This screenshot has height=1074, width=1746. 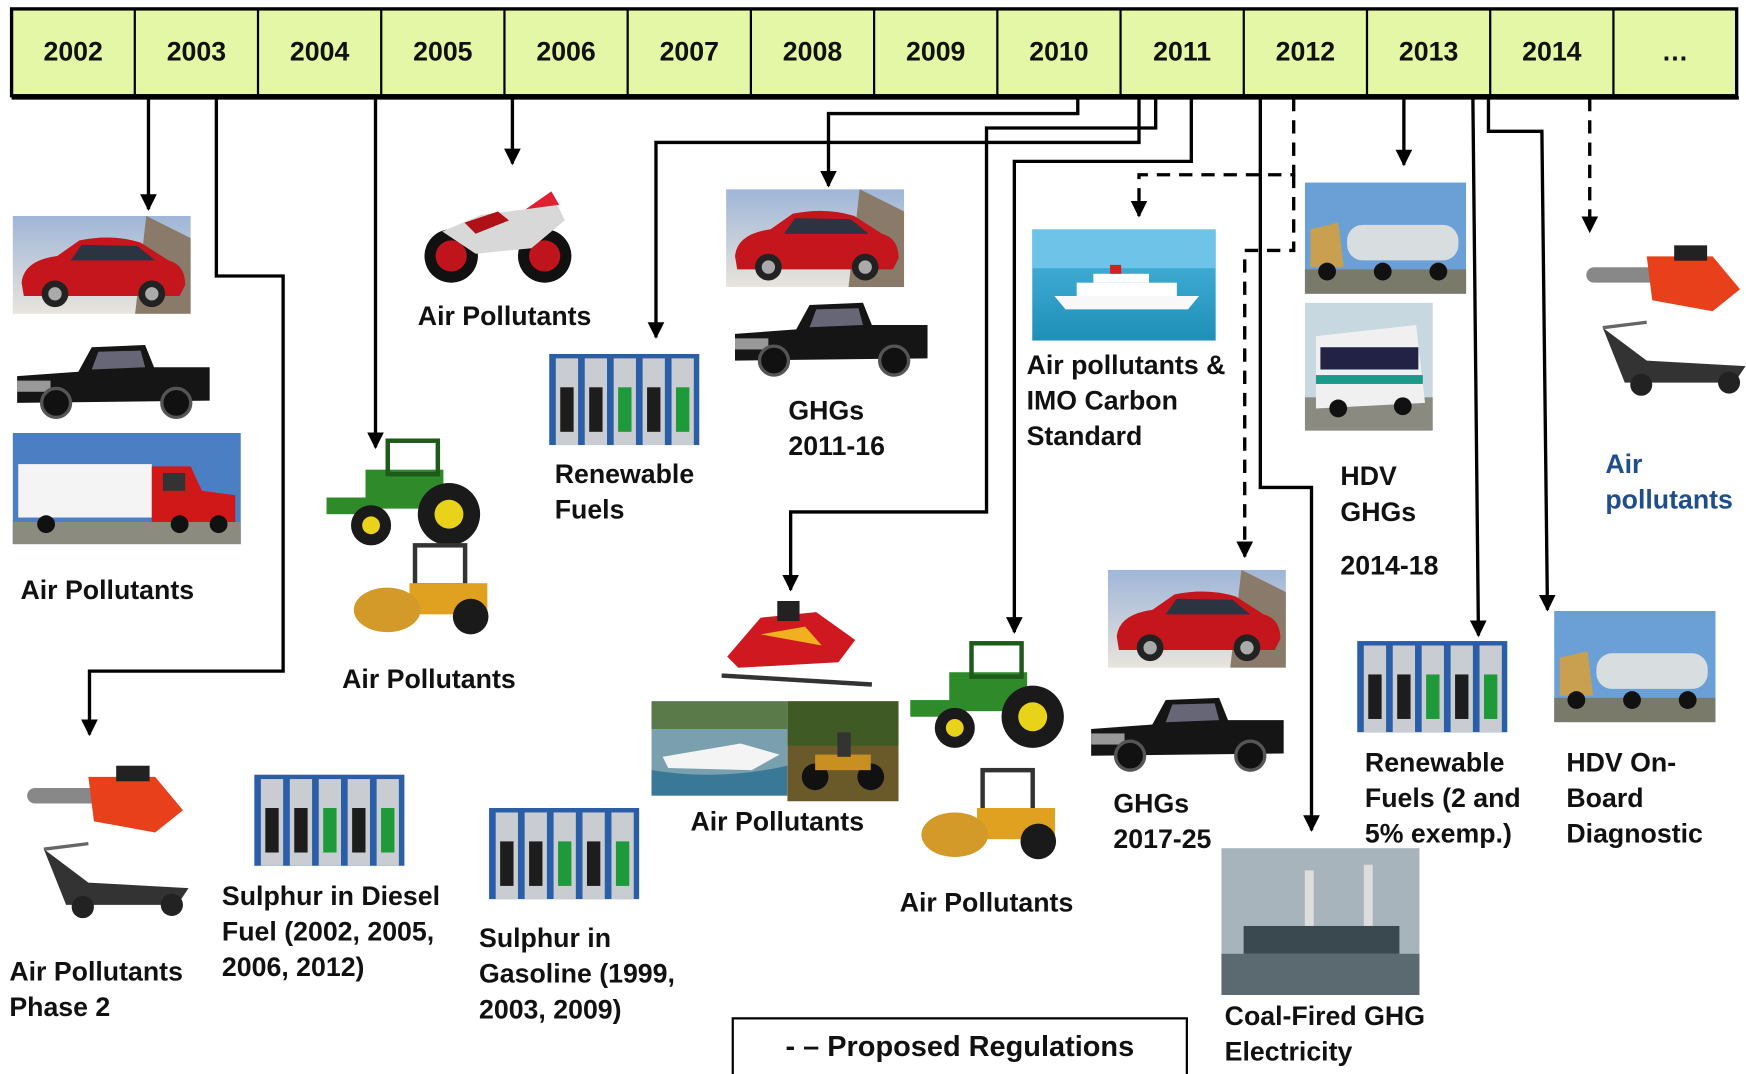 I want to click on label-line: pollutants, so click(x=1669, y=500).